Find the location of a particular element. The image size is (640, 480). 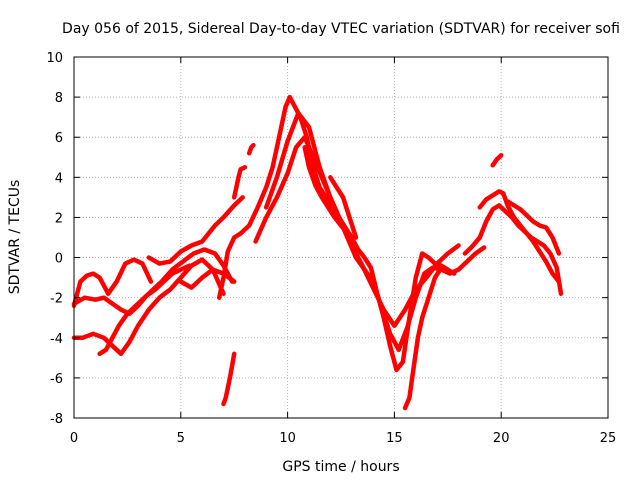

y-axis-label: SDTVAR / TECUs is located at coordinates (15, 237).